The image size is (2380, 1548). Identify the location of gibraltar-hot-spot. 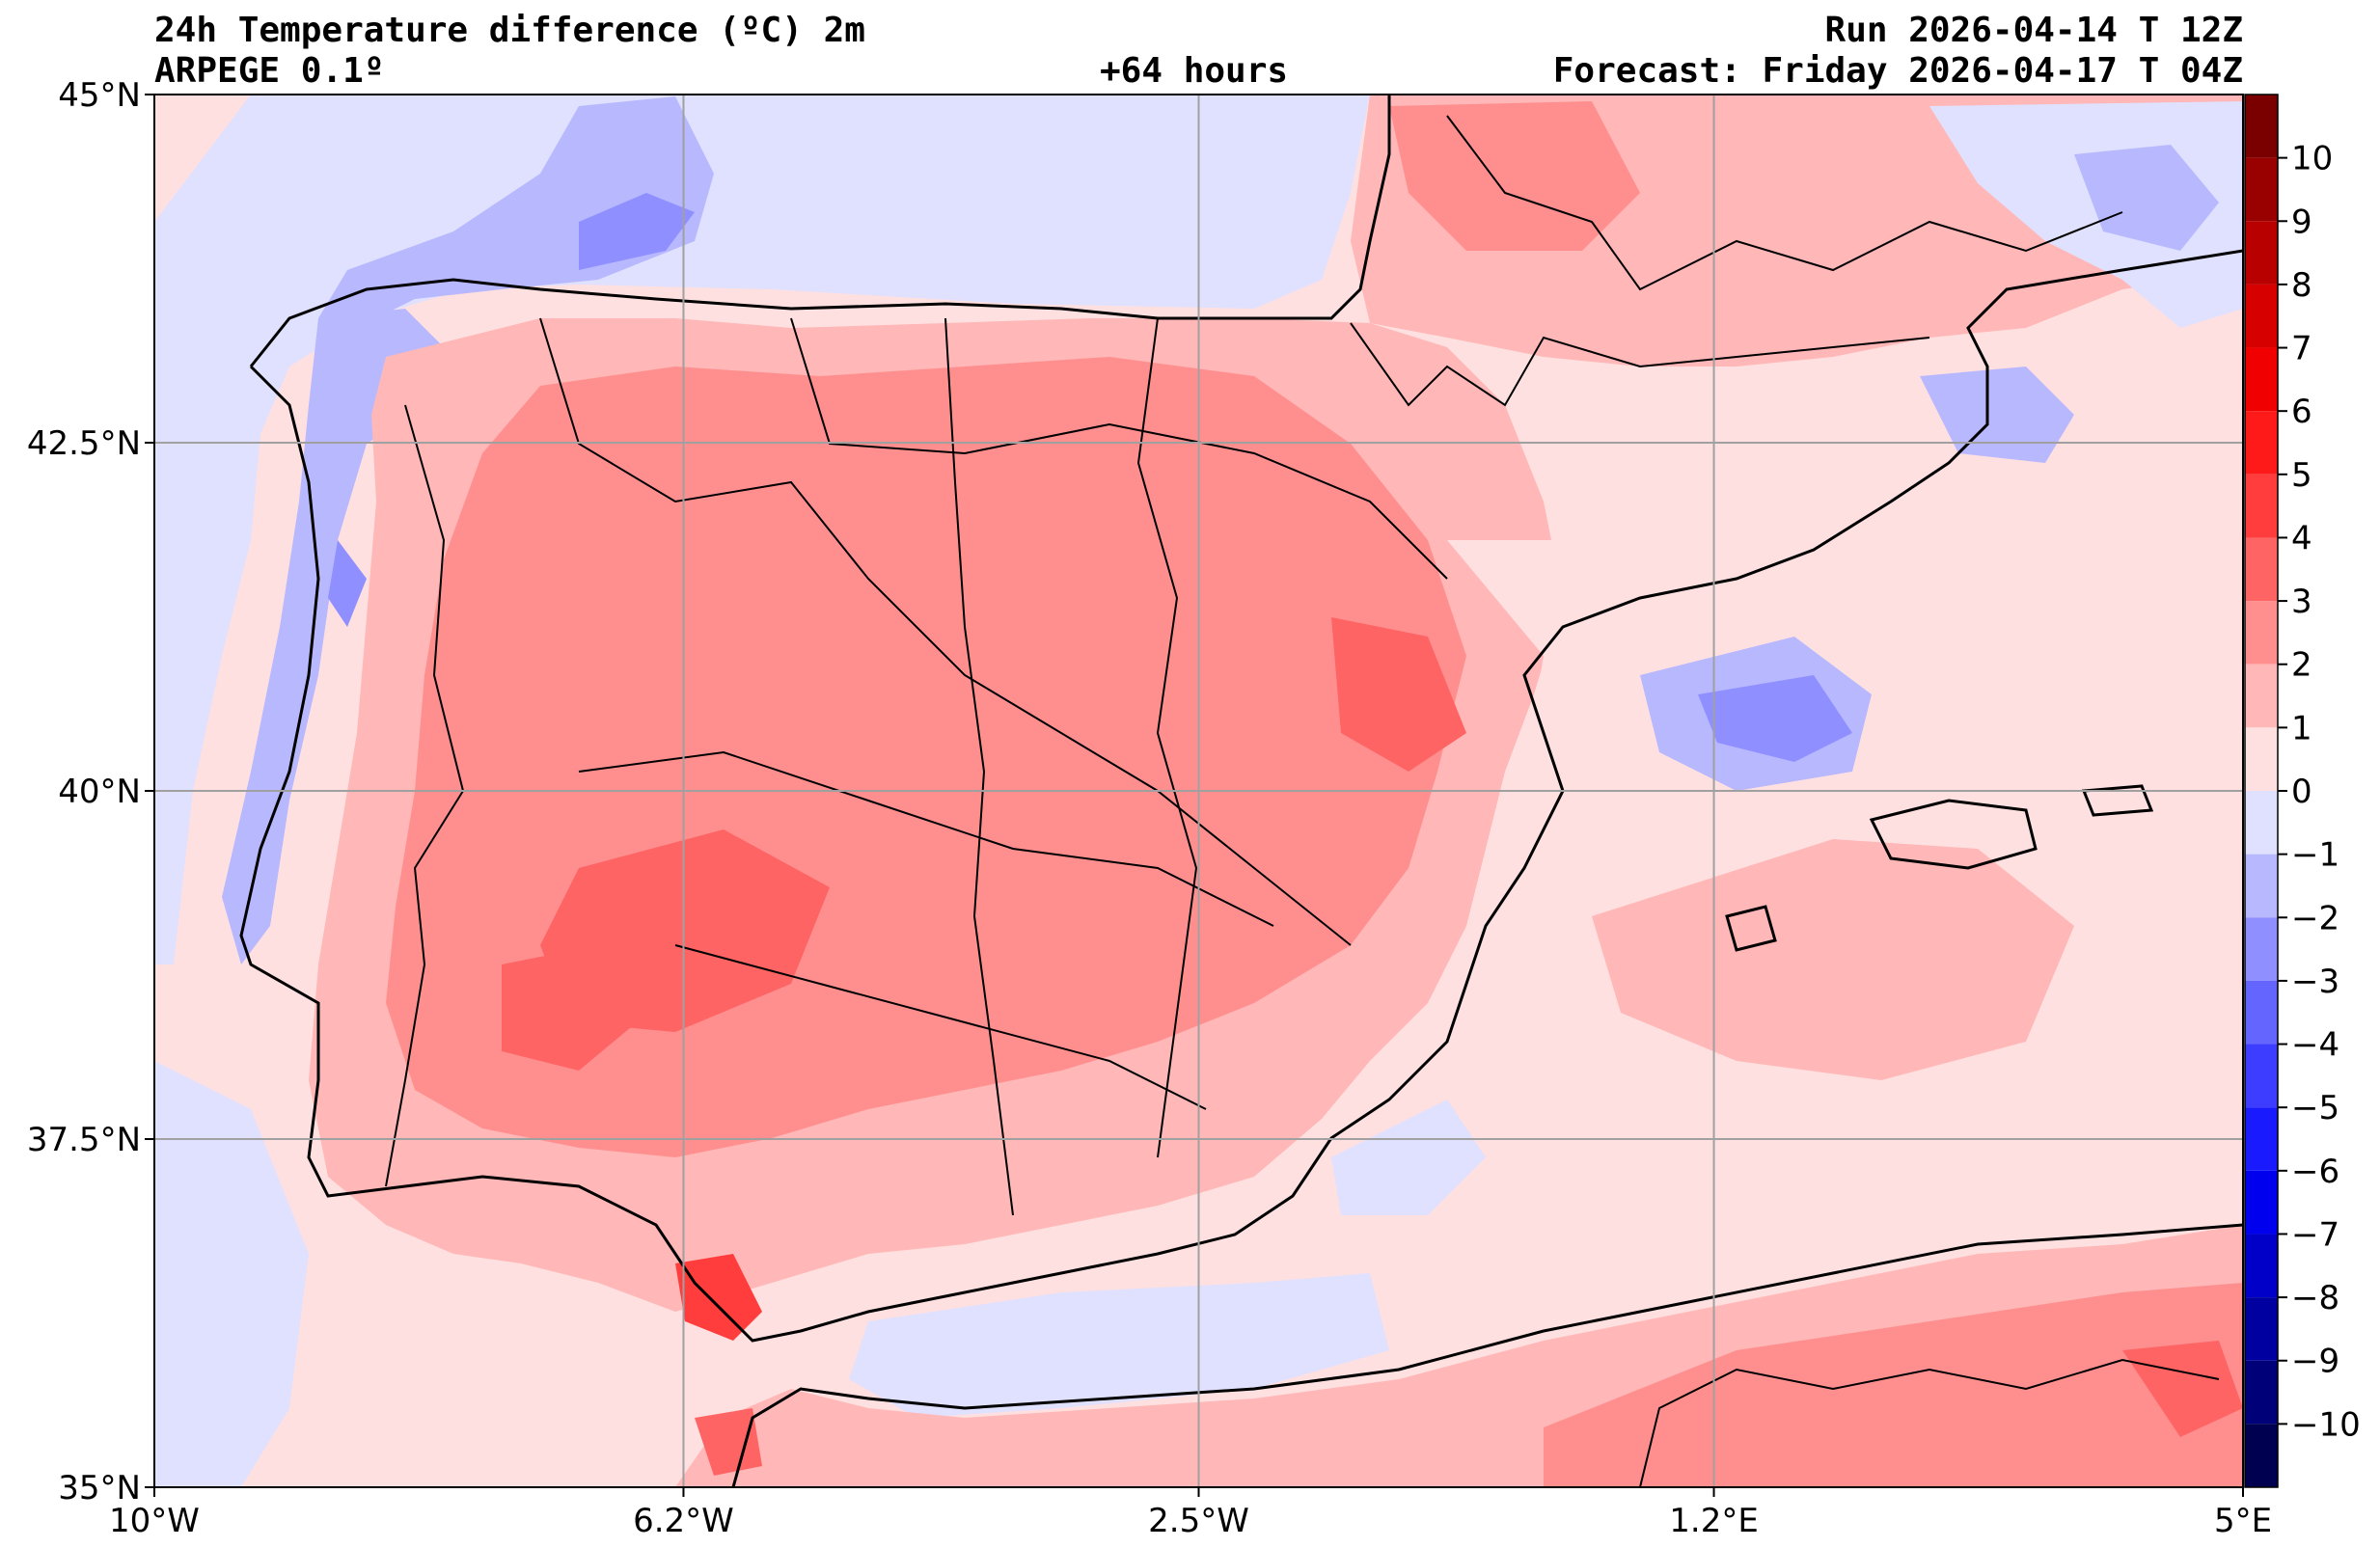
(719, 1297).